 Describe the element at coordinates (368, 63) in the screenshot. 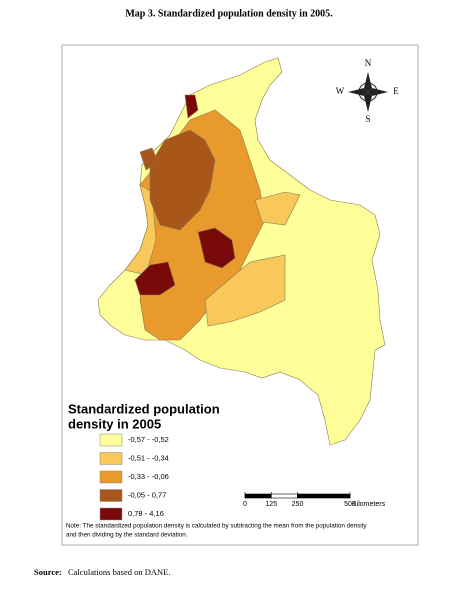

I see `compass-label: N` at that location.